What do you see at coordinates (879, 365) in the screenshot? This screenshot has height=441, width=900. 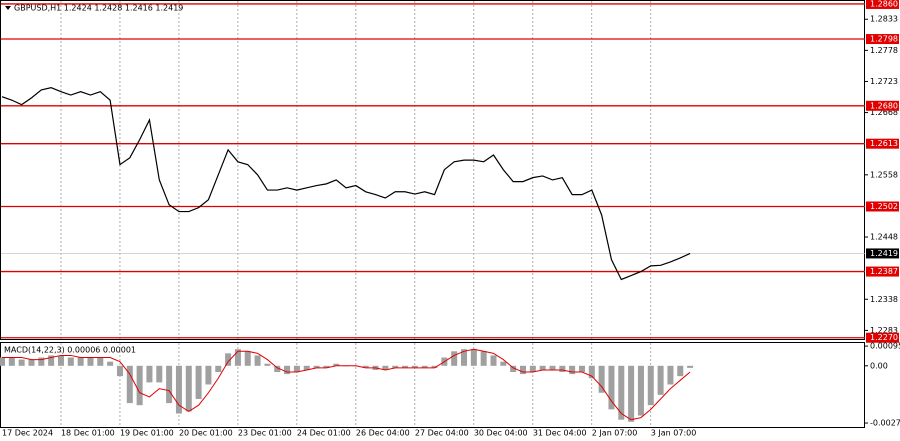 I see `y-tick-label: 0.00` at bounding box center [879, 365].